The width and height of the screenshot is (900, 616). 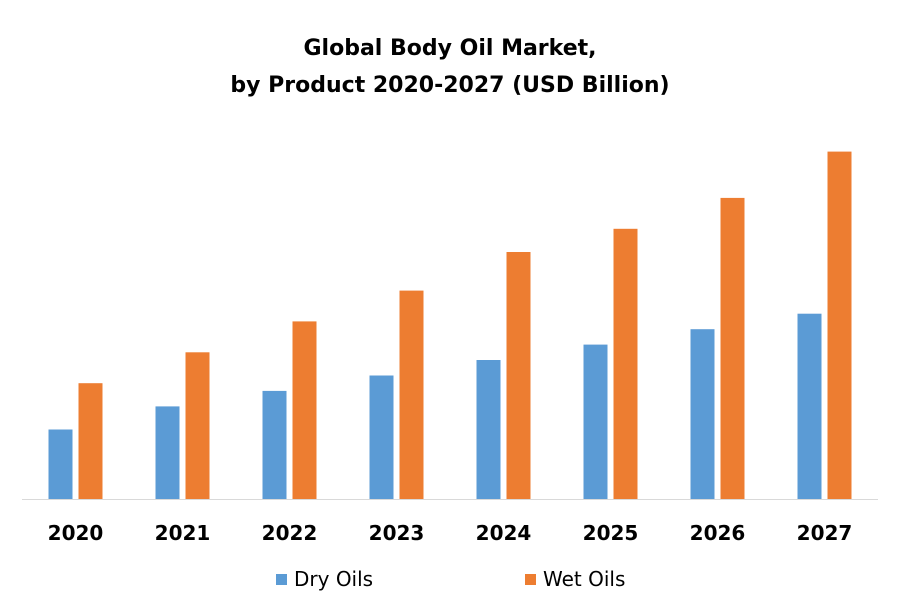 I want to click on x-tick-label-2022: 2022, so click(x=290, y=533).